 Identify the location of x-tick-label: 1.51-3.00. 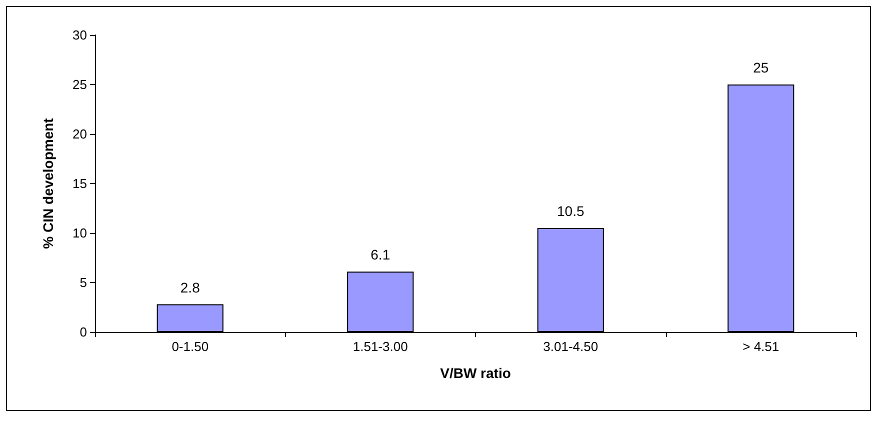
(380, 346).